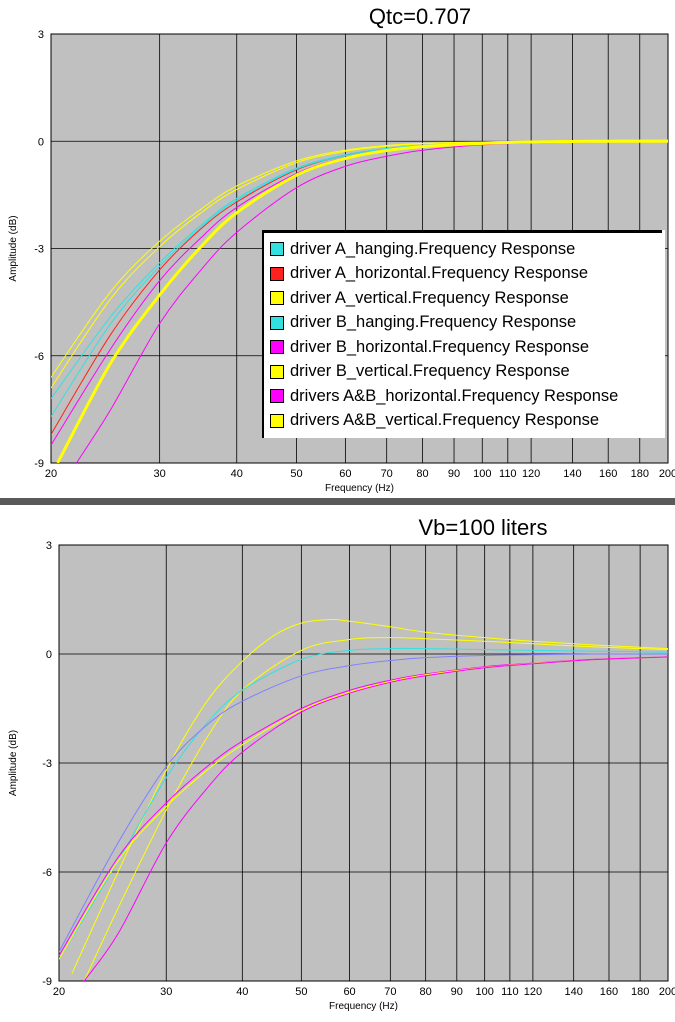 The image size is (675, 1022). I want to click on legend-item: driver A_vertical.Frequency Response, so click(463, 298).